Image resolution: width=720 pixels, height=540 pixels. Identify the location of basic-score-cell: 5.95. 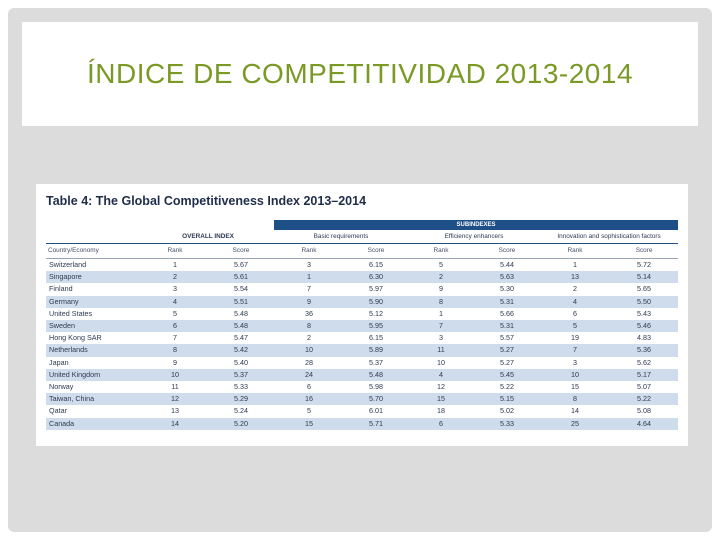
(376, 326).